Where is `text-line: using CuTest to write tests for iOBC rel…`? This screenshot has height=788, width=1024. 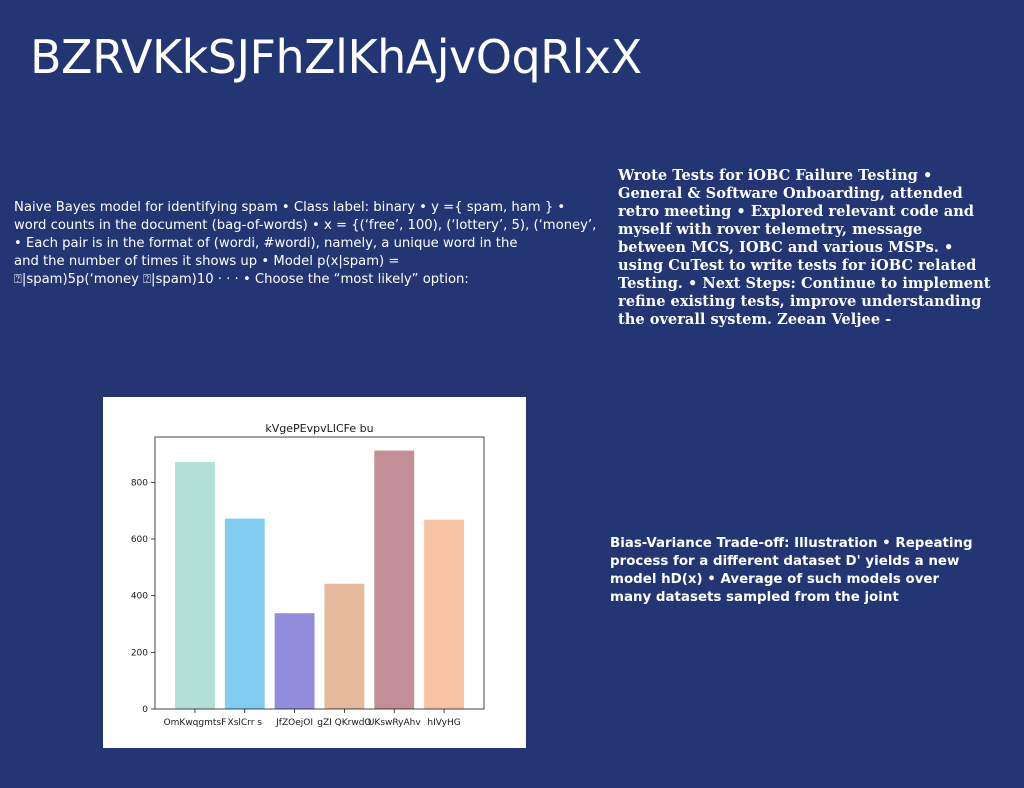
text-line: using CuTest to write tests for iOBC rel… is located at coordinates (797, 265).